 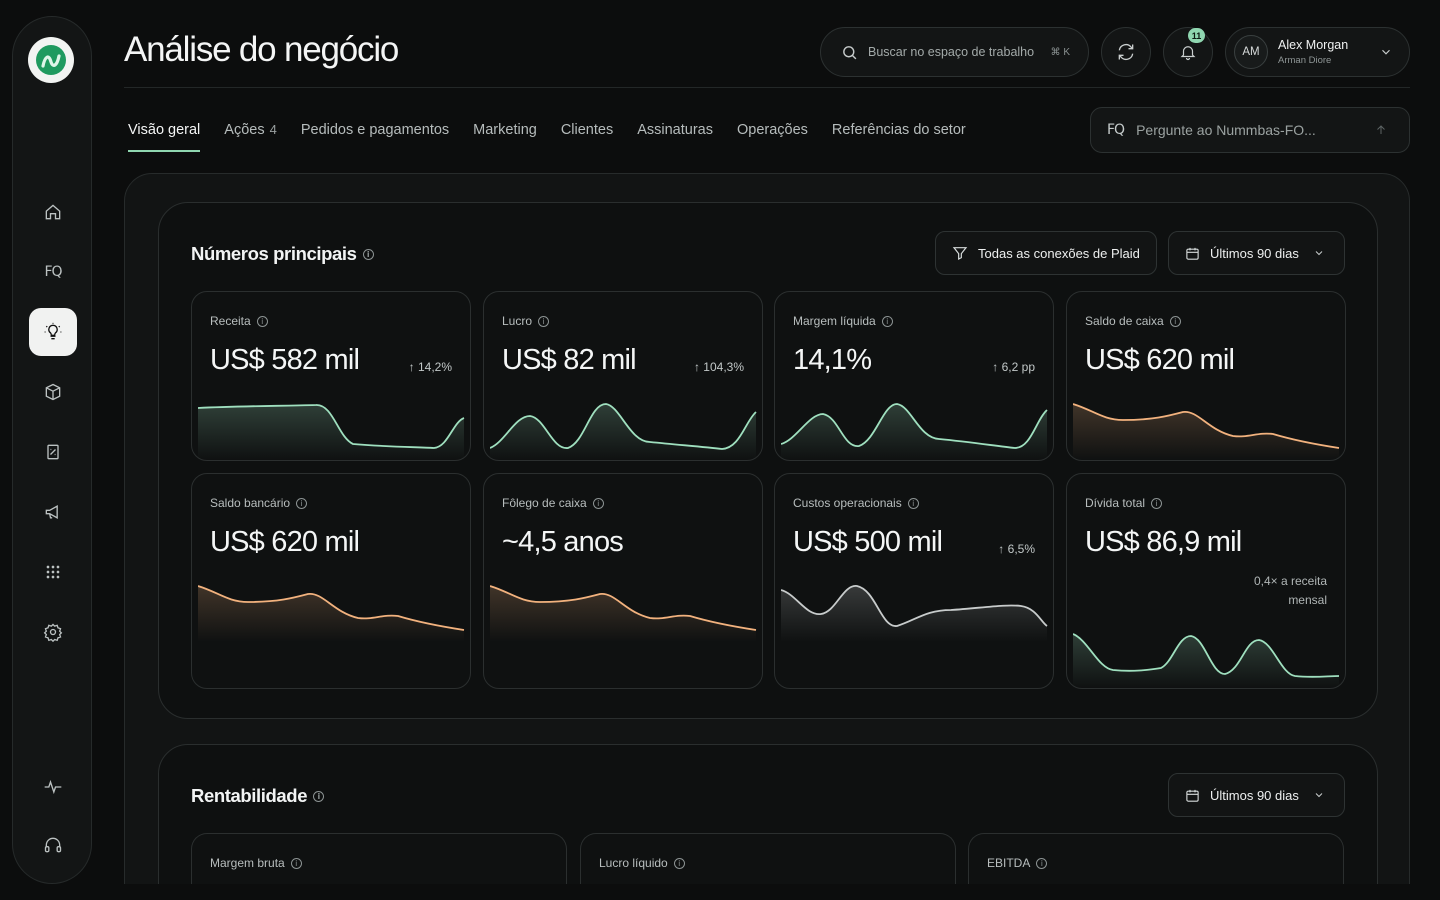 What do you see at coordinates (772, 130) in the screenshot?
I see `tab-label: Operações` at bounding box center [772, 130].